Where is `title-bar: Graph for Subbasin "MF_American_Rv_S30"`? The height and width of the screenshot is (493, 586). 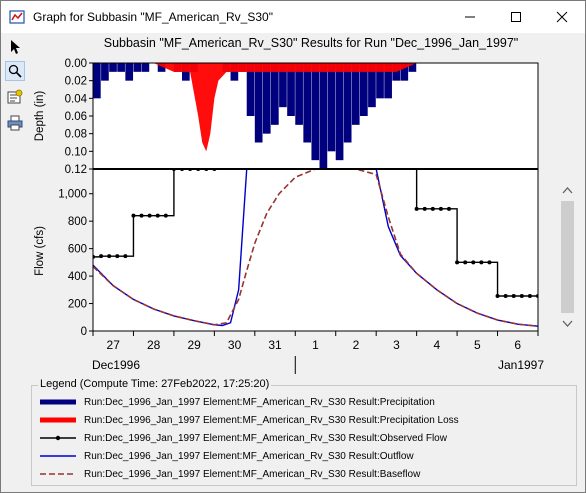
title-bar: Graph for Subbasin "MF_American_Rv_S30" is located at coordinates (293, 17).